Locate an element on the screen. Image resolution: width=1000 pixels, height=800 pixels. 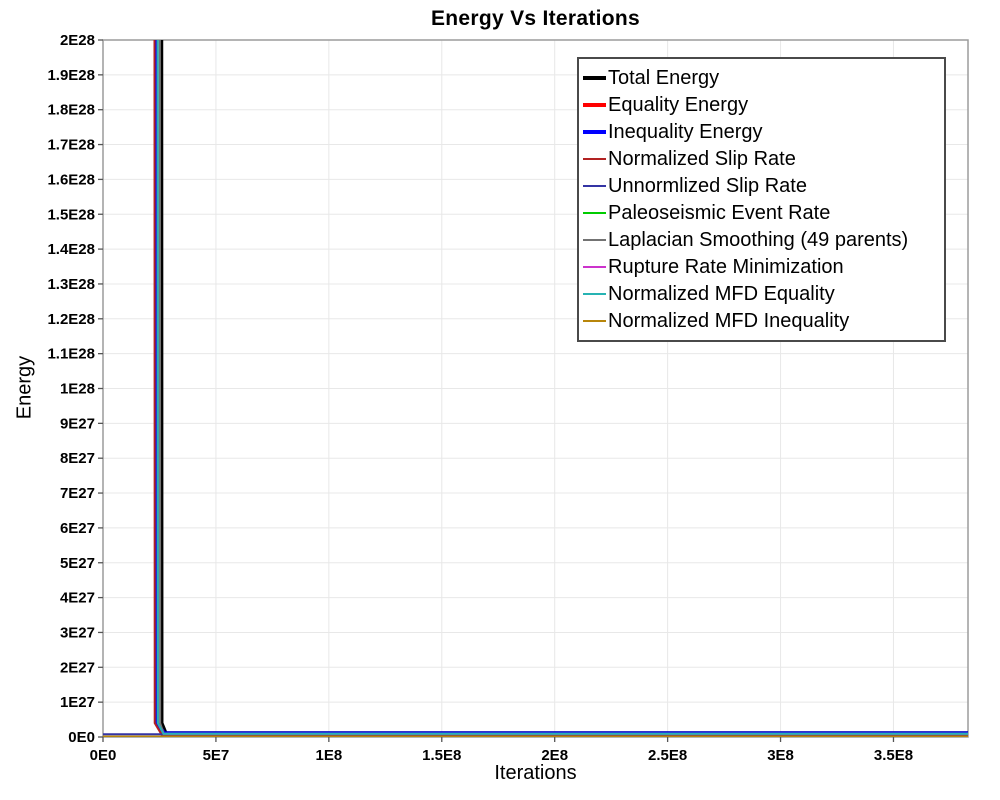
legend-item-9: Normalized MFD Inequality is located at coordinates (761, 321).